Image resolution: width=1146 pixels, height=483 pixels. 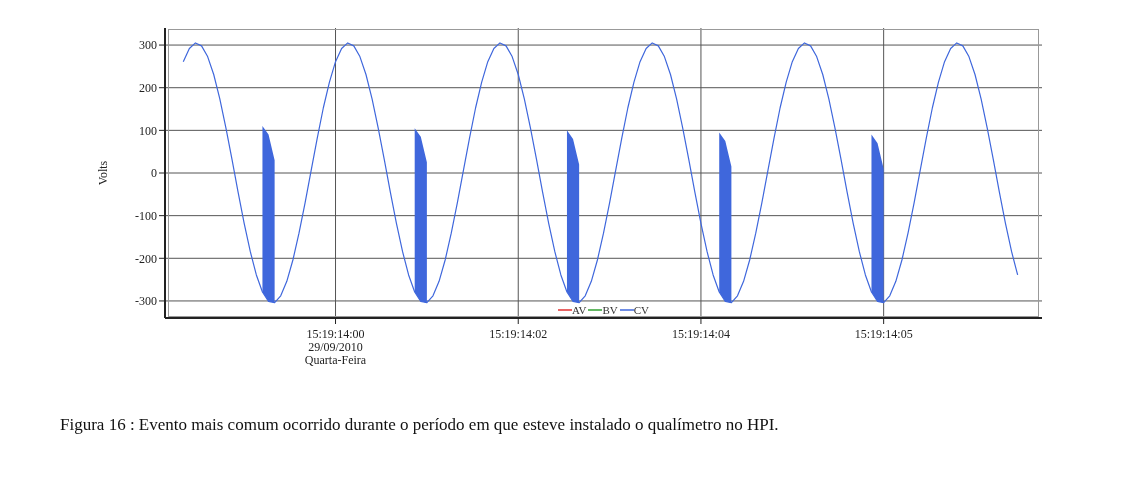 What do you see at coordinates (700, 334) in the screenshot?
I see `x-tick-label: 15:19:14:04` at bounding box center [700, 334].